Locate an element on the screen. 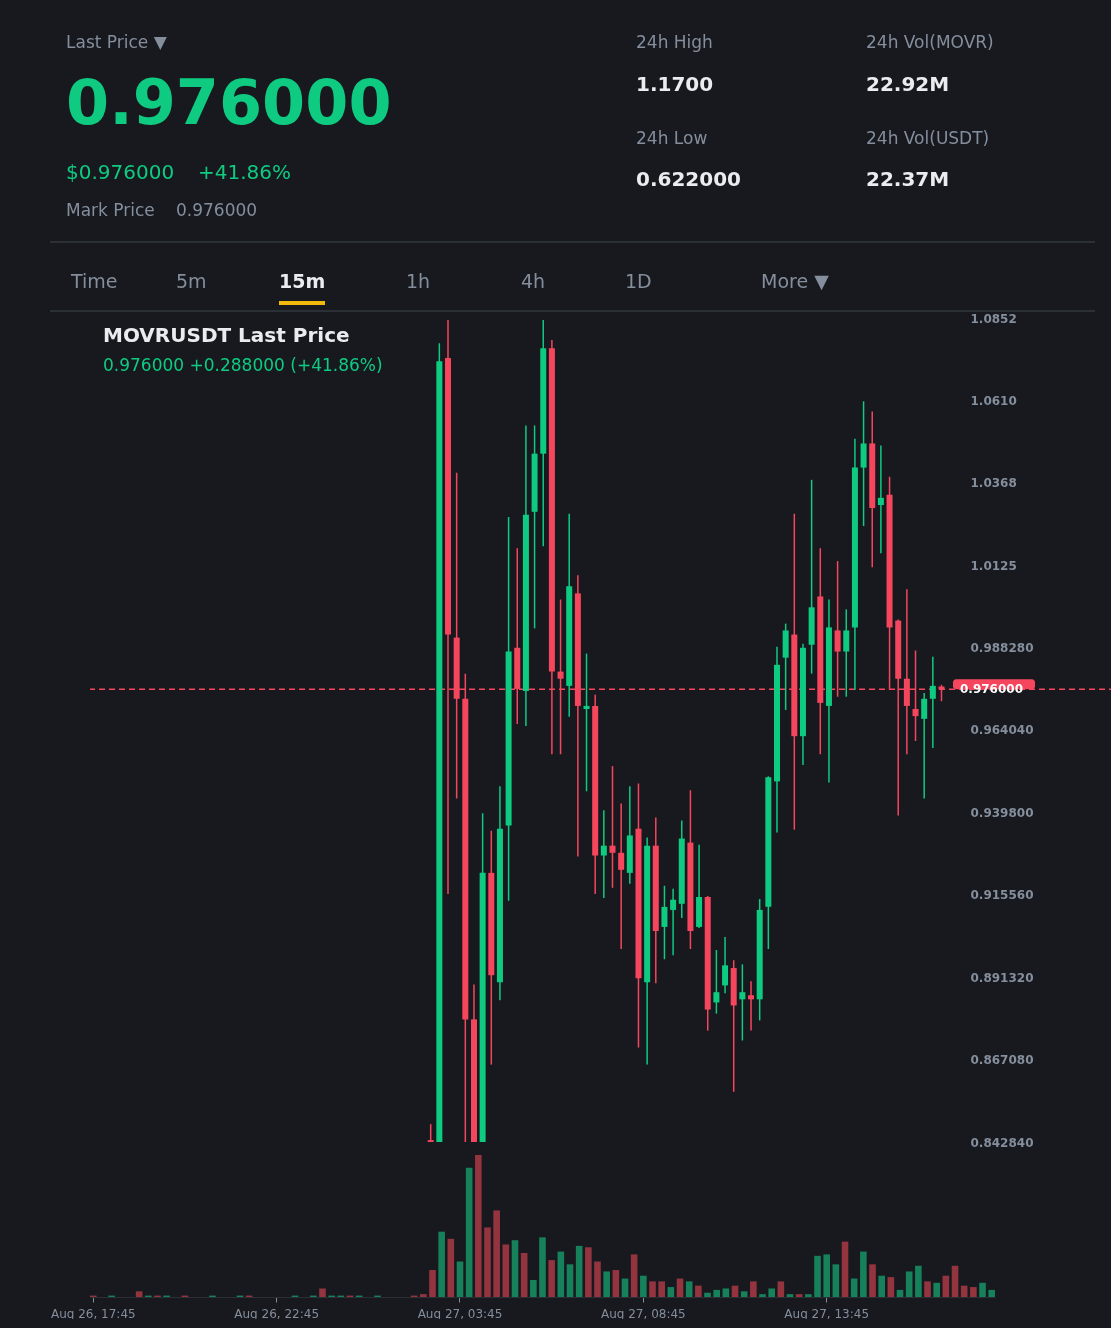 This screenshot has width=1111, height=1328. text: 22.92M is located at coordinates (908, 84).